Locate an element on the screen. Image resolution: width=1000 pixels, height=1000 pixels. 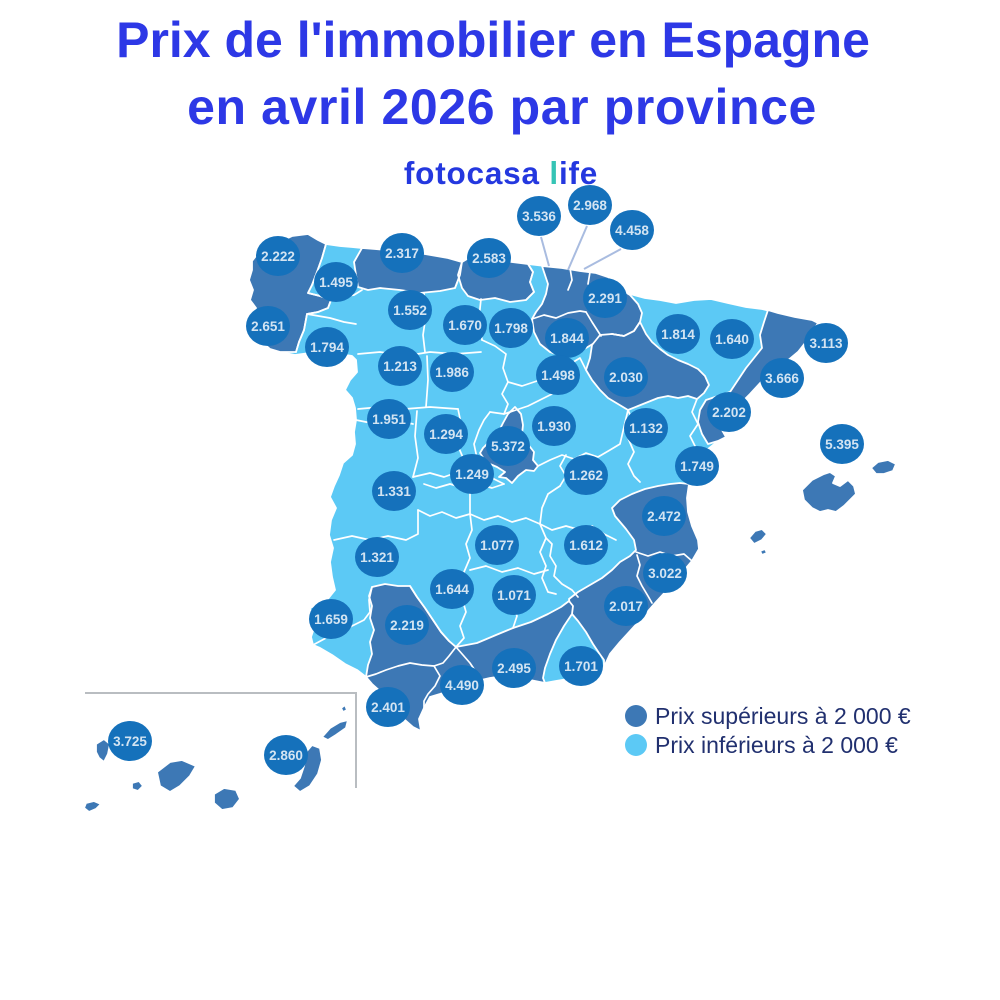
svg-text: 1.262 is located at coordinates (586, 475).